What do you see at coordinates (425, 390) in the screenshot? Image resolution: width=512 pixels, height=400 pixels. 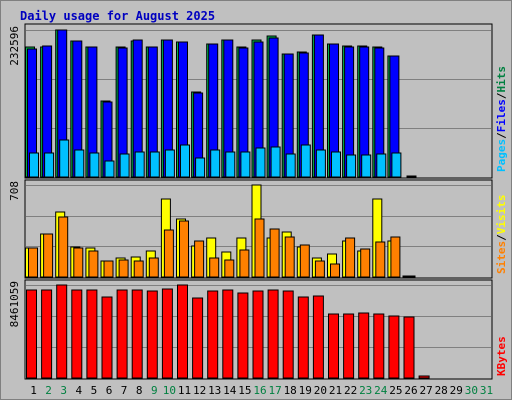 I see `day-label: 27` at bounding box center [425, 390].